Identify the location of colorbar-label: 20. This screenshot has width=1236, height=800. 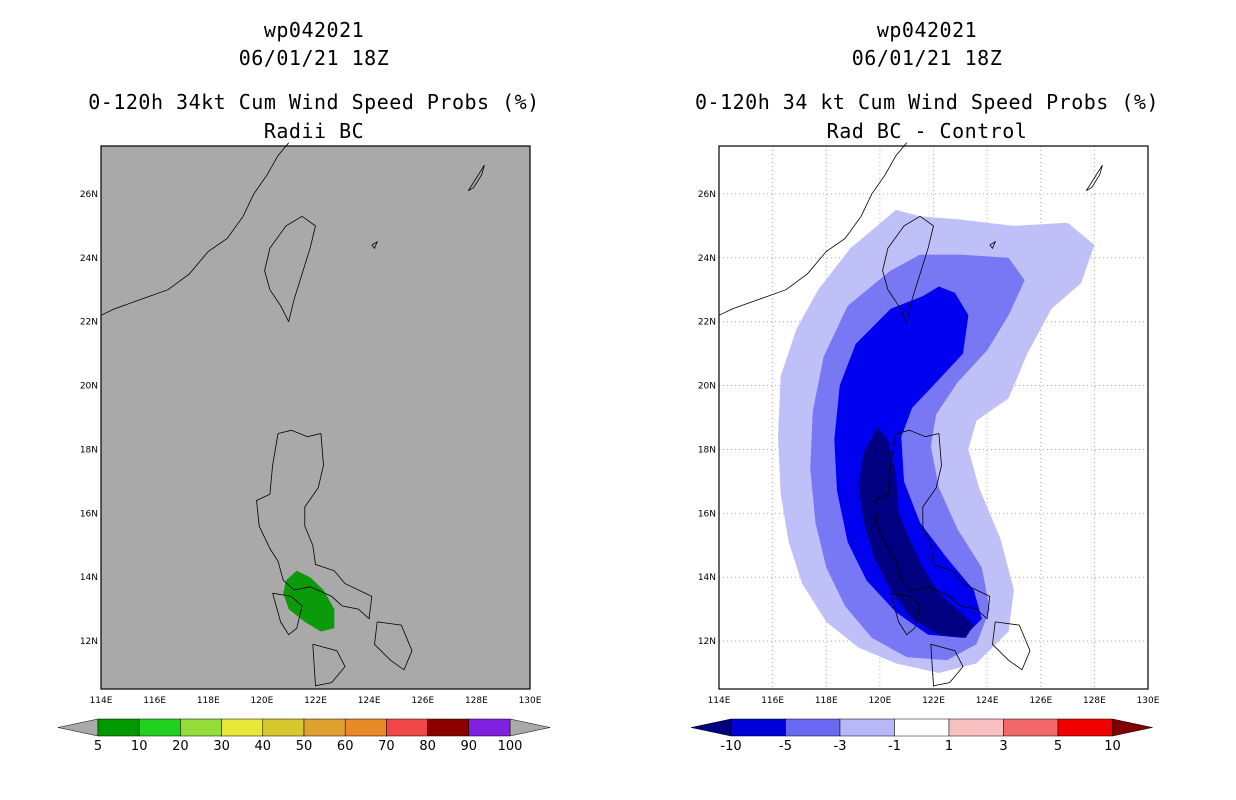
(180, 746).